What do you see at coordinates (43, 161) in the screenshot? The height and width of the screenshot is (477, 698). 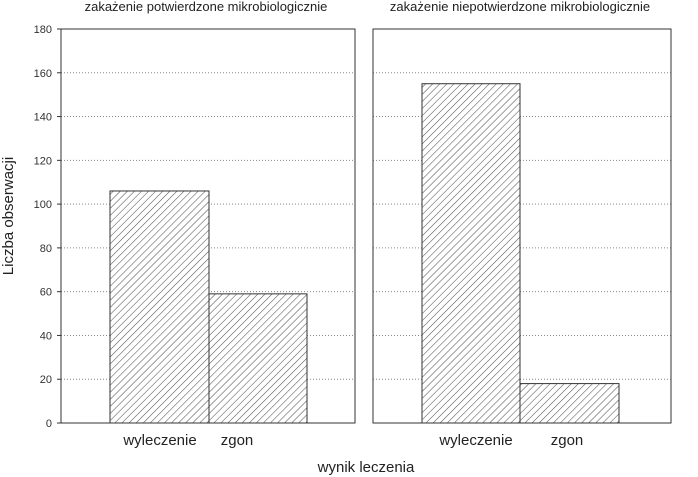 I see `y-tick-label: 120` at bounding box center [43, 161].